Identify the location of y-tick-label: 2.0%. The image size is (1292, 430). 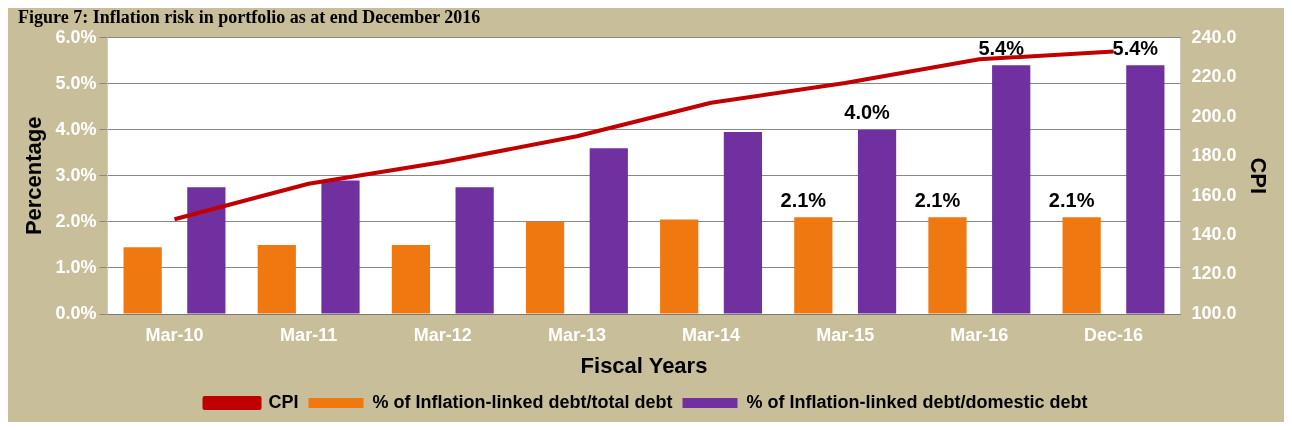
(76, 220).